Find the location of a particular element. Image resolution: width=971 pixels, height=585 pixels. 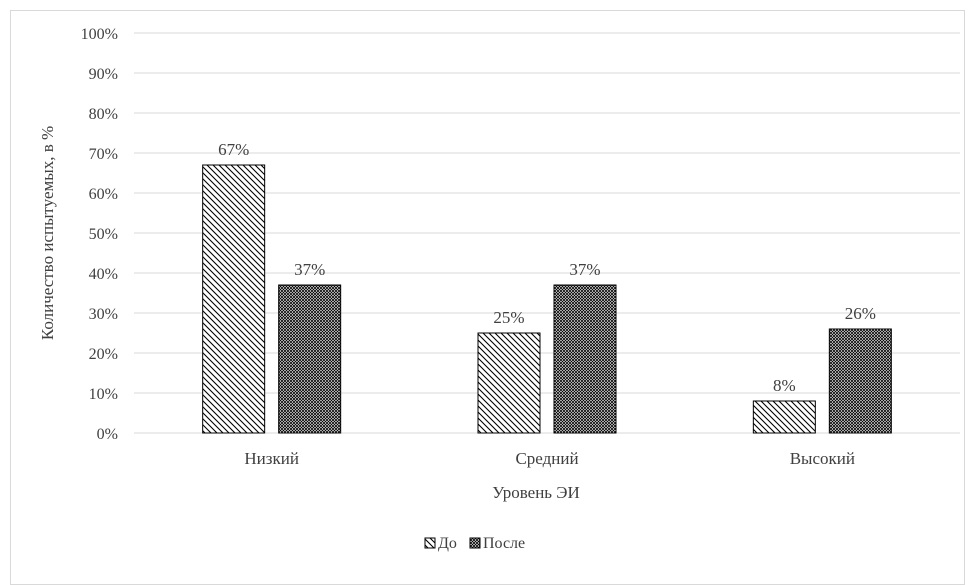

data-label: 67% is located at coordinates (233, 149).